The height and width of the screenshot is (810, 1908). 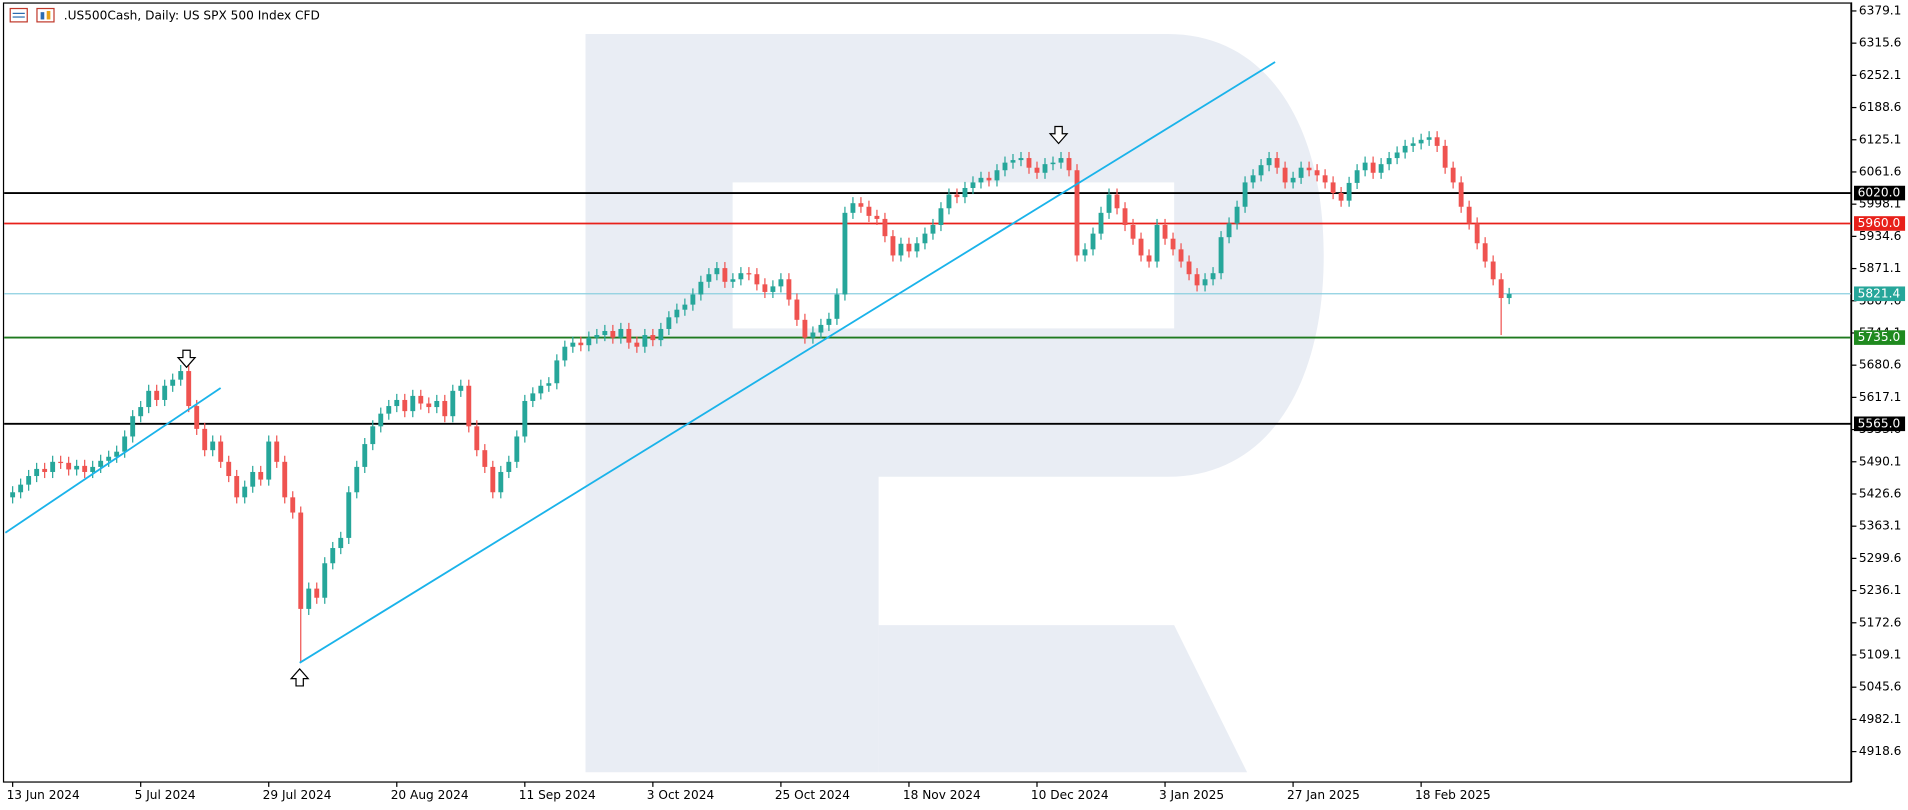 What do you see at coordinates (1880, 139) in the screenshot?
I see `y-tick-label: 6125.1` at bounding box center [1880, 139].